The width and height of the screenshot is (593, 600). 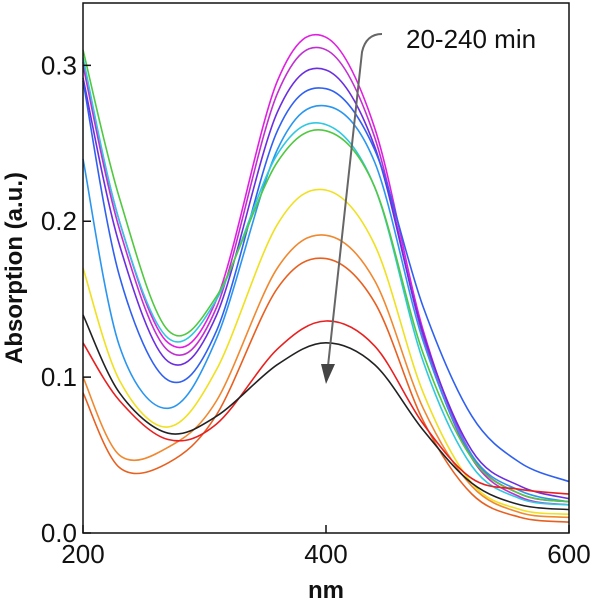 I want to click on annotation-arrowhead, so click(x=328, y=374).